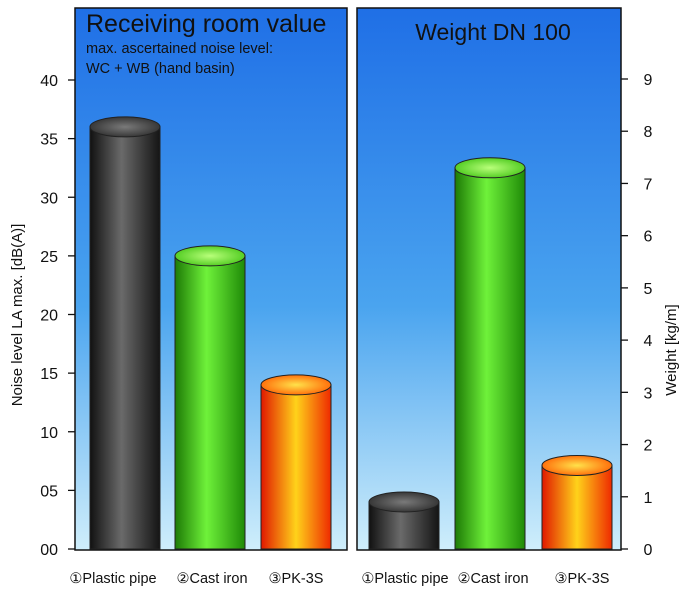 The width and height of the screenshot is (700, 595). I want to click on right-y-tick-label: 2, so click(648, 446).